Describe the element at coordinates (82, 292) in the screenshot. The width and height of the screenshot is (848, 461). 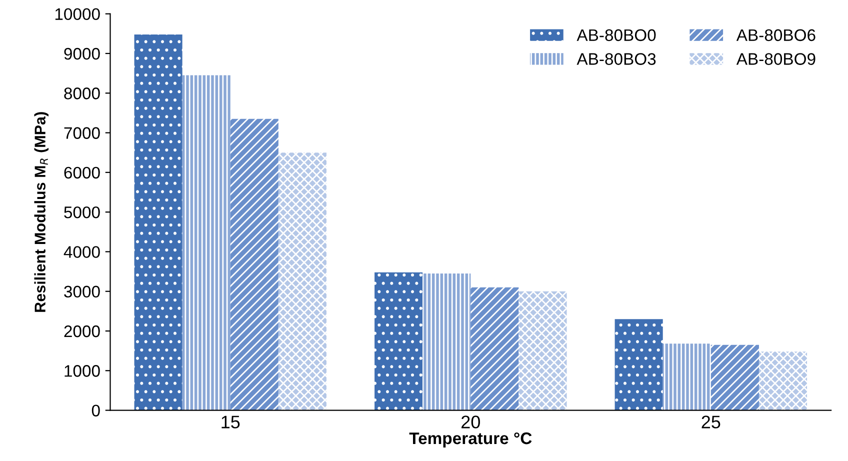
I see `y-tick-label: 3000` at that location.